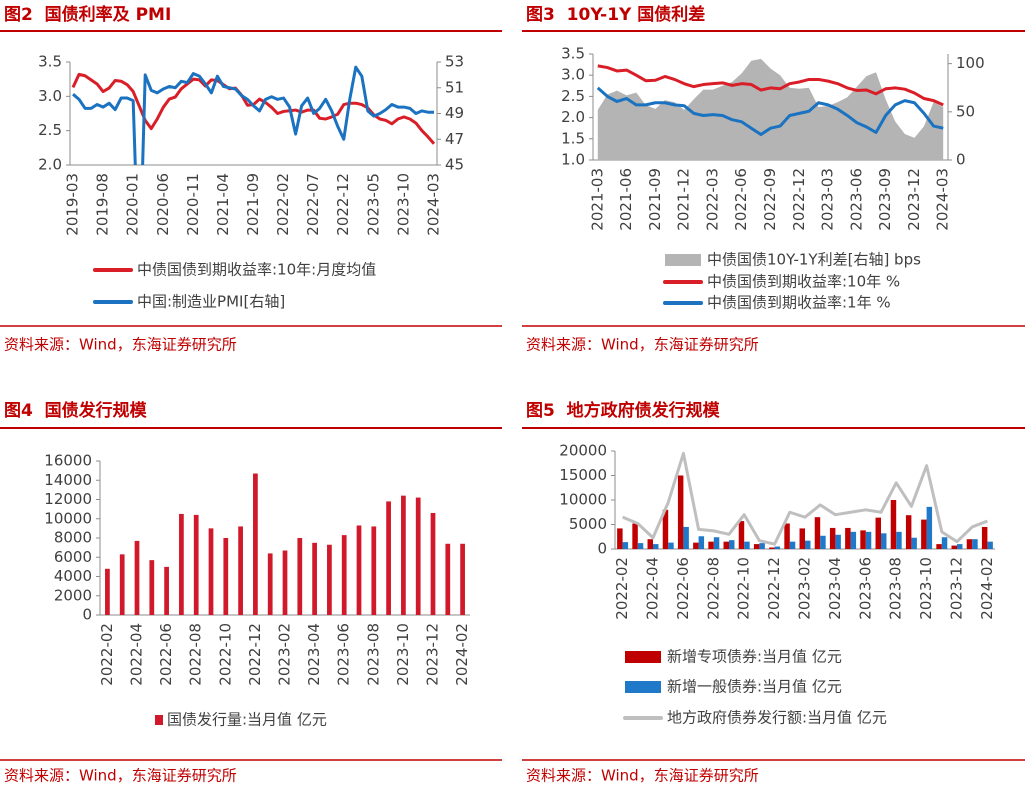 The image size is (1027, 793). What do you see at coordinates (454, 62) in the screenshot?
I see `y2-tick-label: 53` at bounding box center [454, 62].